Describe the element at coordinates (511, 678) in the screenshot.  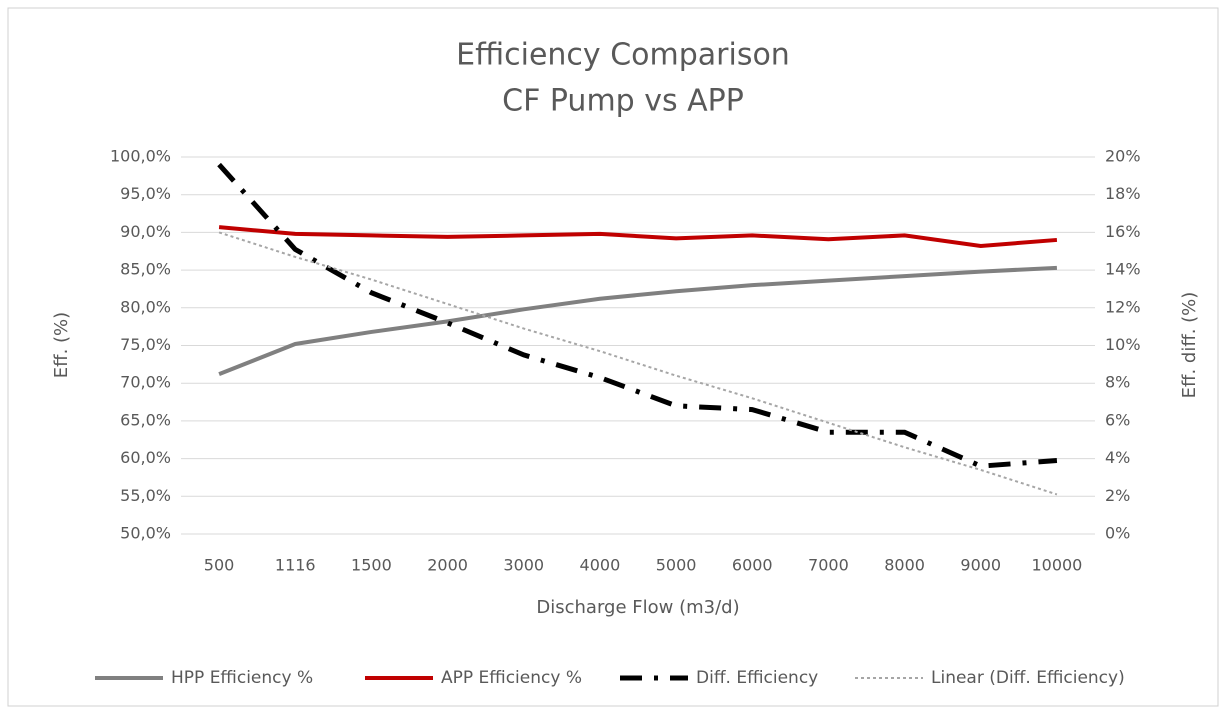
I see `legend-label: APP Efficiency %` at that location.